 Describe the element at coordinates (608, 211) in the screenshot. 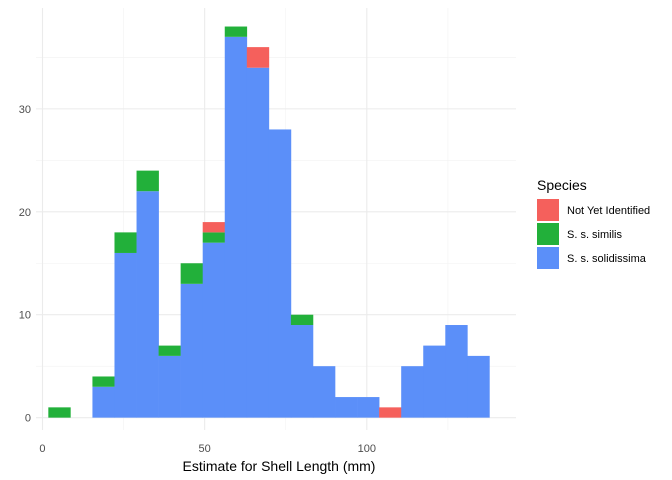

I see `legend-label: Not Yet Identified` at that location.